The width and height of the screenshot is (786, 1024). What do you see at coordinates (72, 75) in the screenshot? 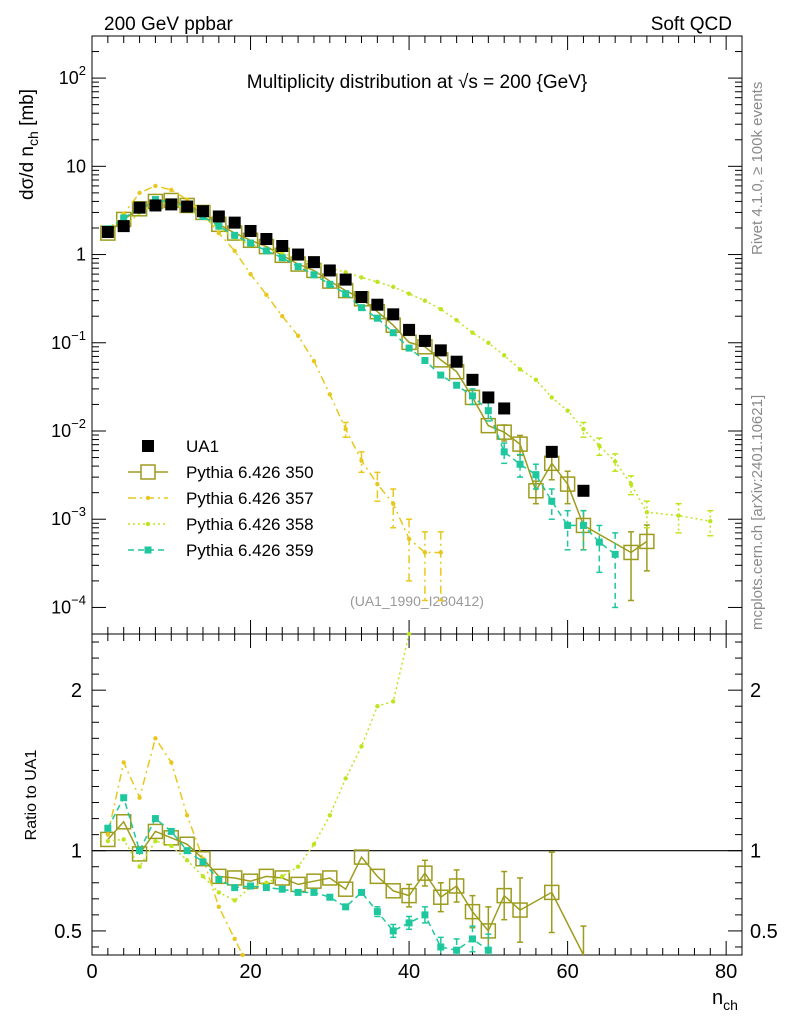
I see `y-tick-label: 10²` at bounding box center [72, 75].